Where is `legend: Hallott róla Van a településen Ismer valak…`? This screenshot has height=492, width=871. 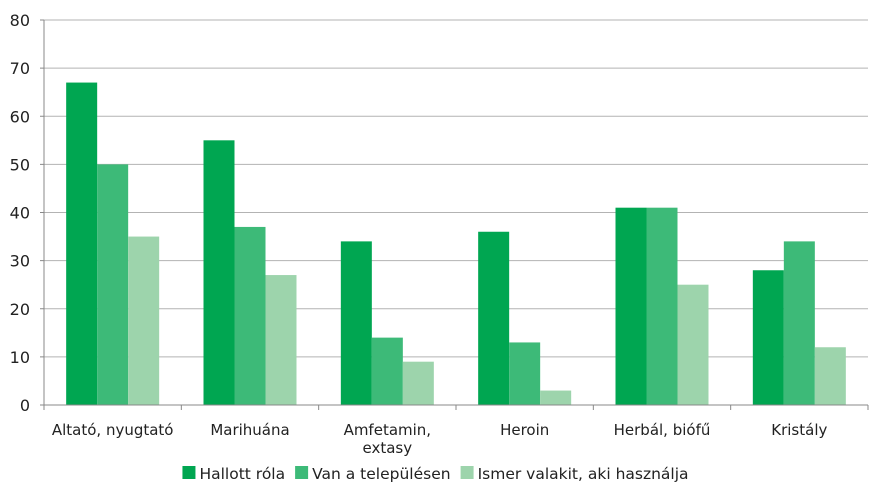 legend: Hallott róla Van a településen Ismer valak… is located at coordinates (435, 474).